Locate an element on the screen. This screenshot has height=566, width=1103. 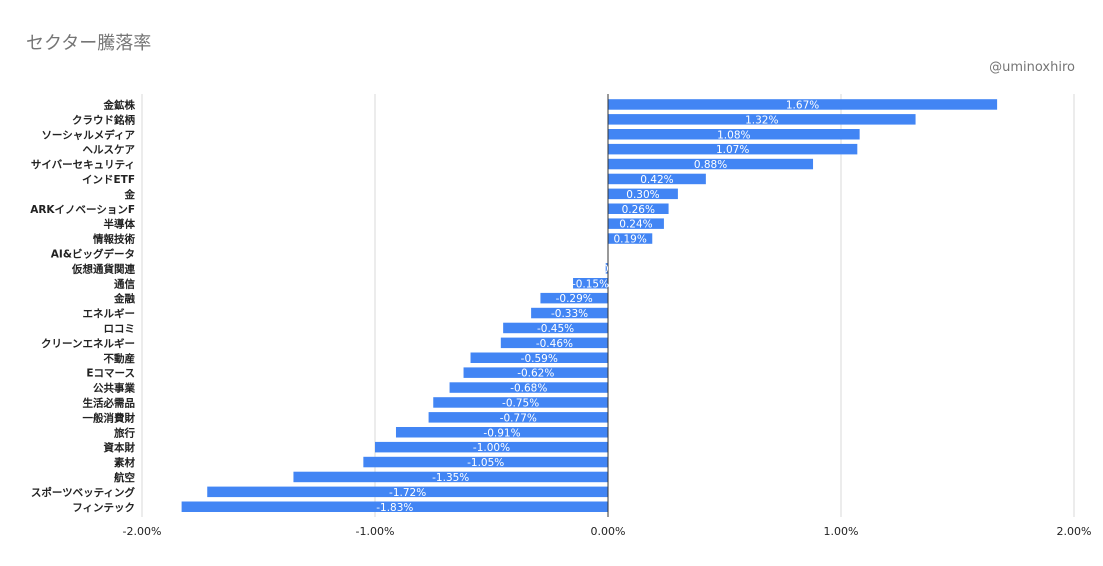
data-label: 1.07% is located at coordinates (732, 150).